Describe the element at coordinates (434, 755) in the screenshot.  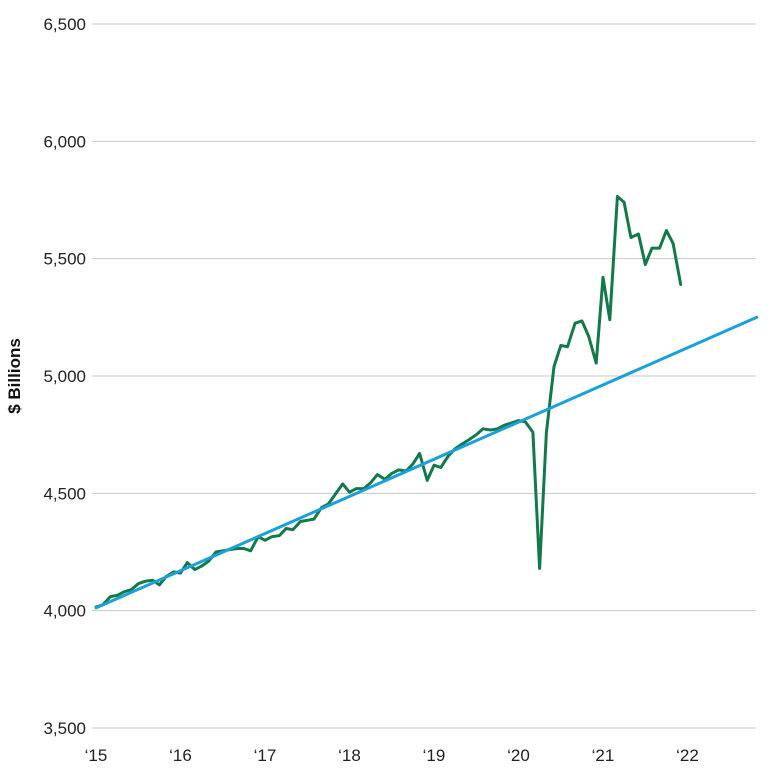
I see `x-tick-label: ‘19` at that location.